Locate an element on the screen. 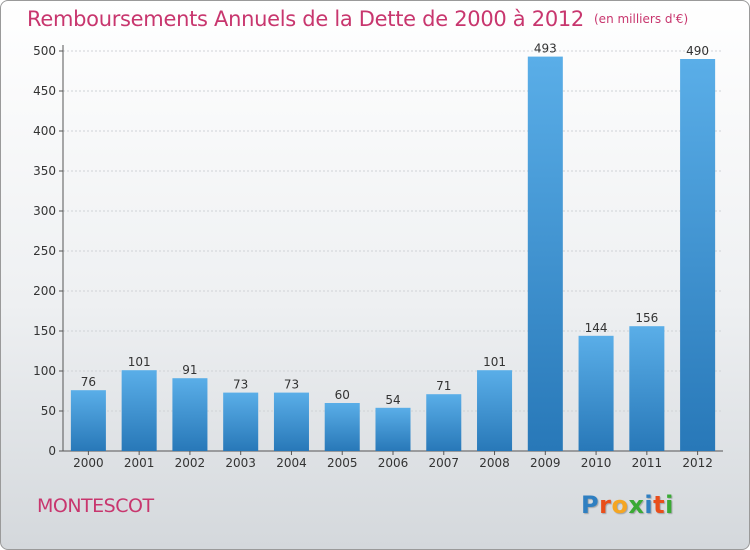  proxiti-logo: Proxiti is located at coordinates (627, 505).